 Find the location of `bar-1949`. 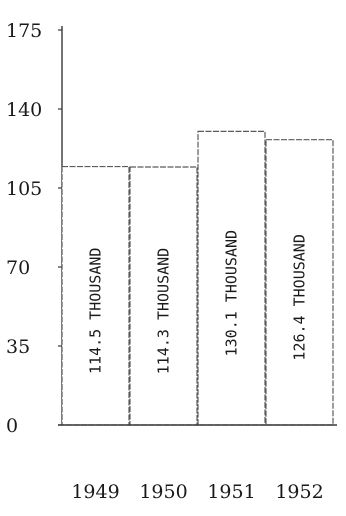

bar-1949 is located at coordinates (95, 295).